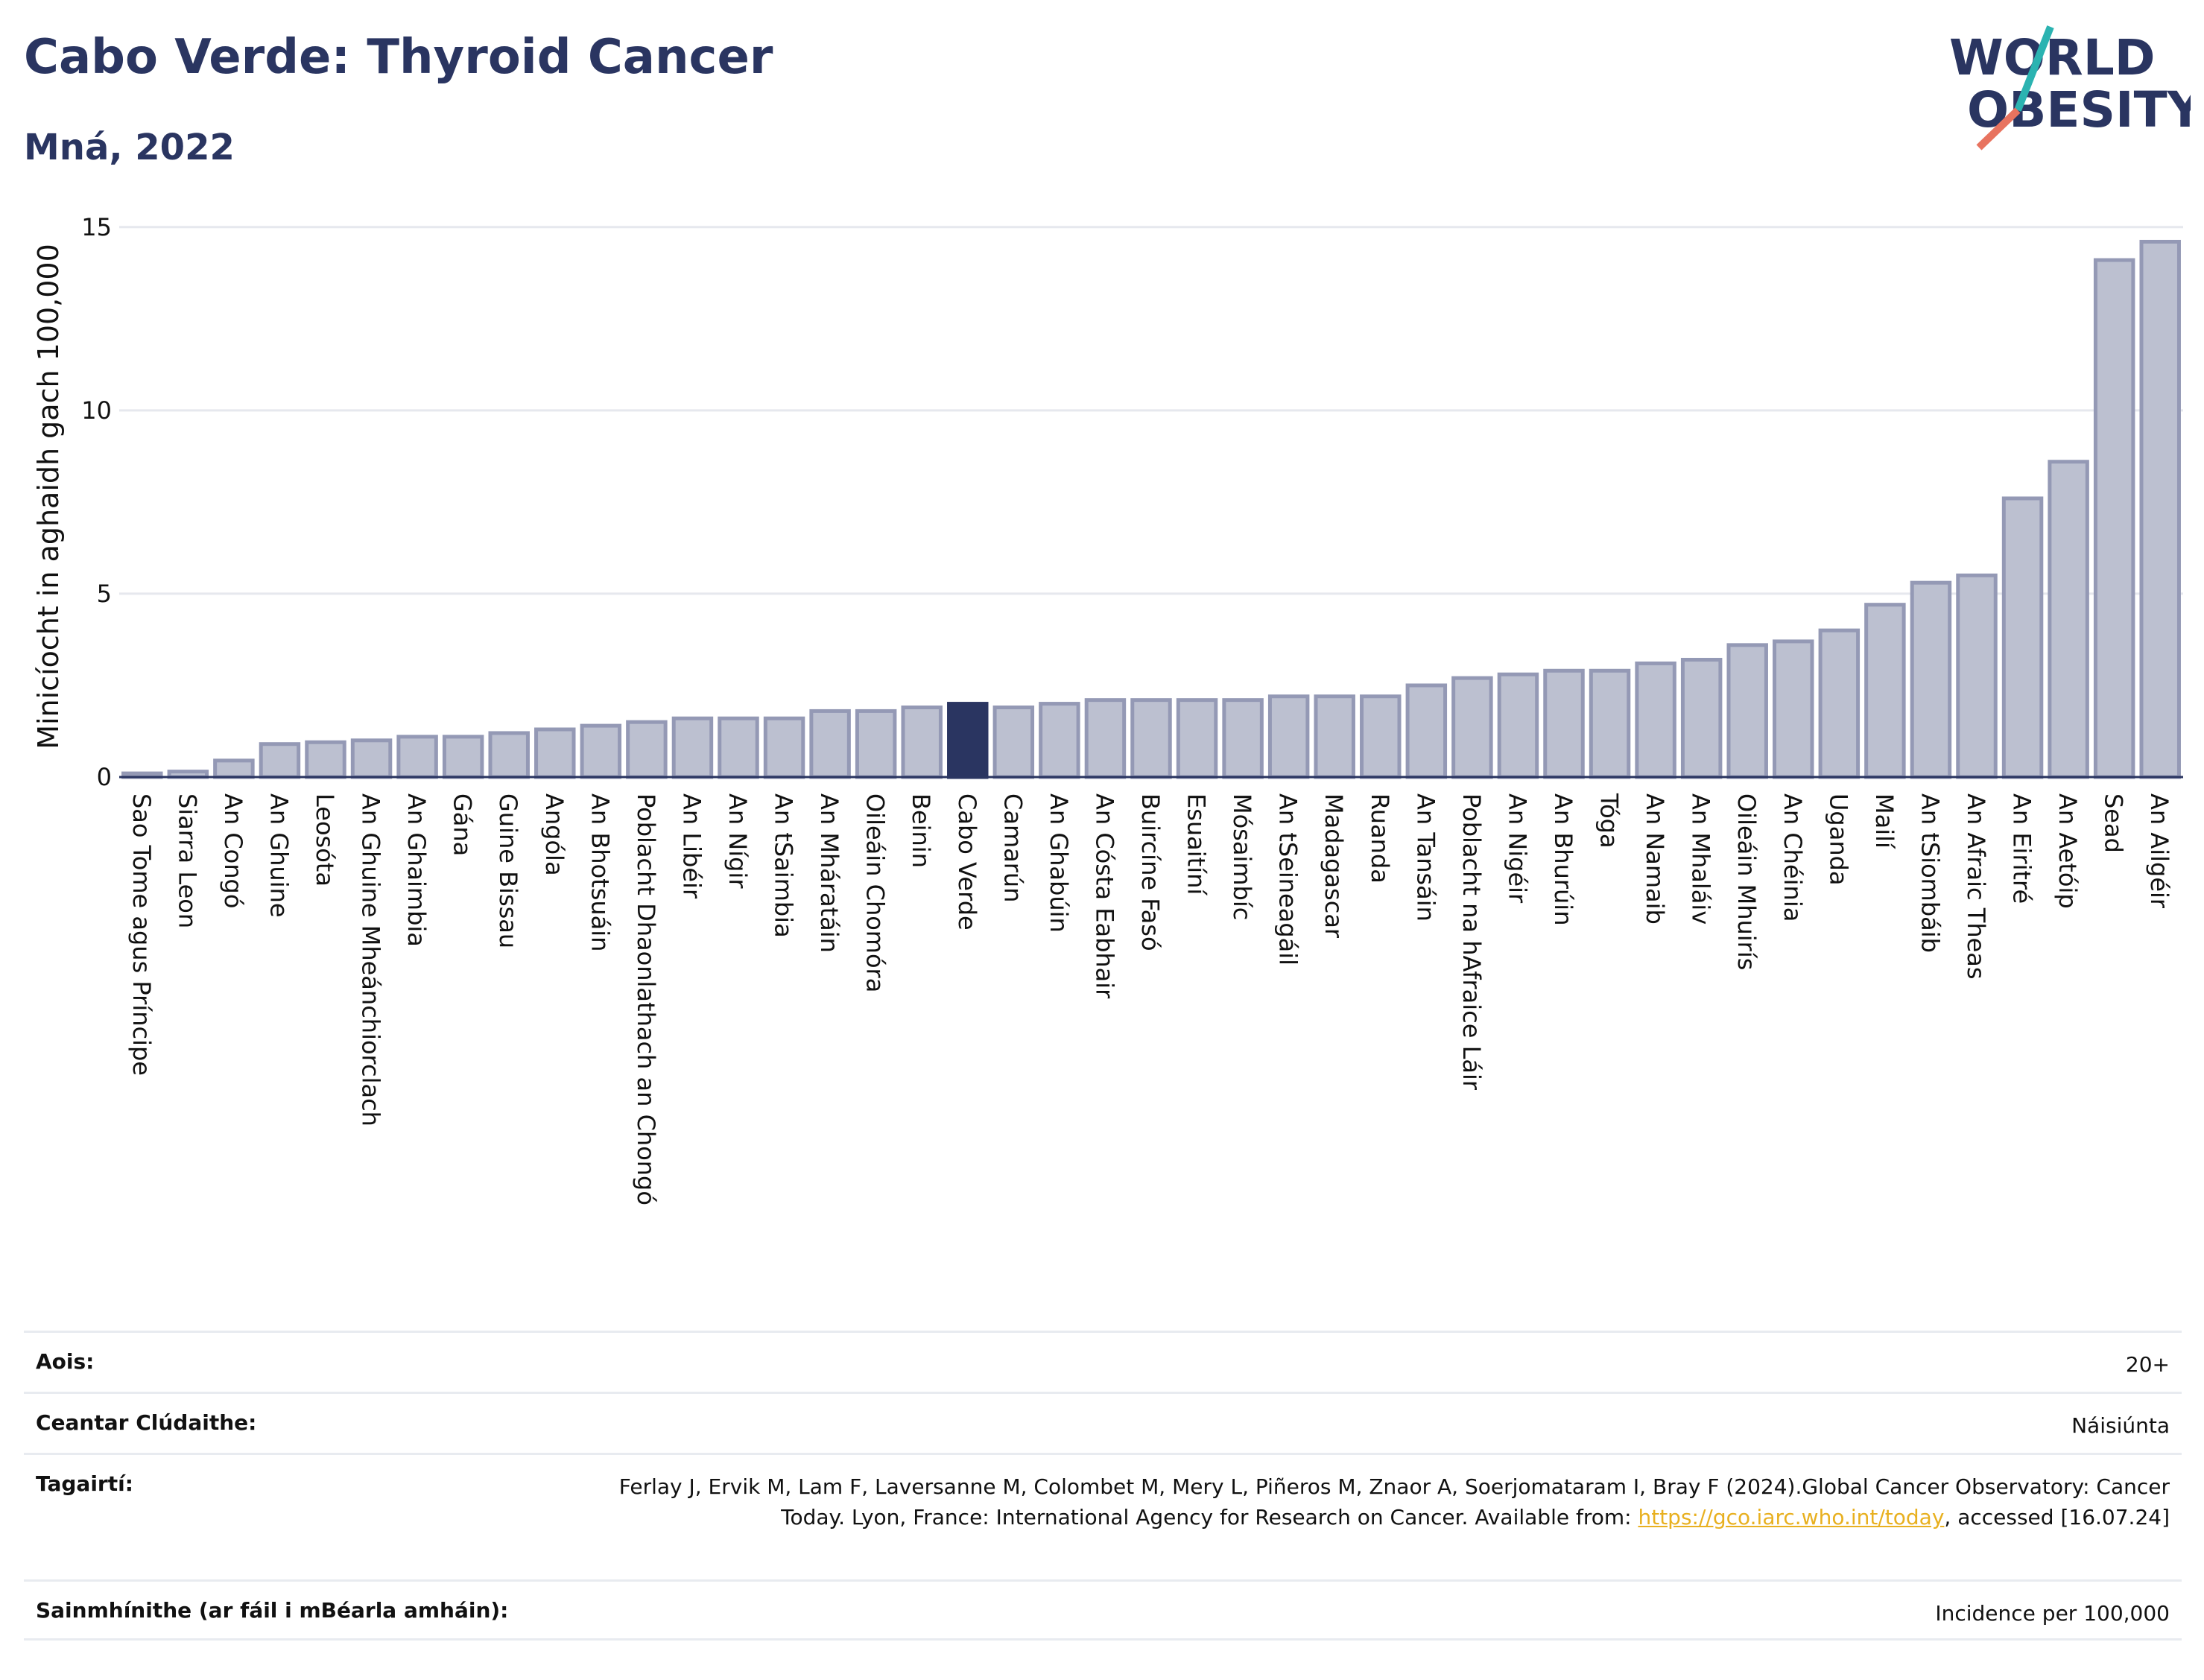  I want to click on reference-link: https://gco.iarc.who.int/today, so click(1791, 1517).